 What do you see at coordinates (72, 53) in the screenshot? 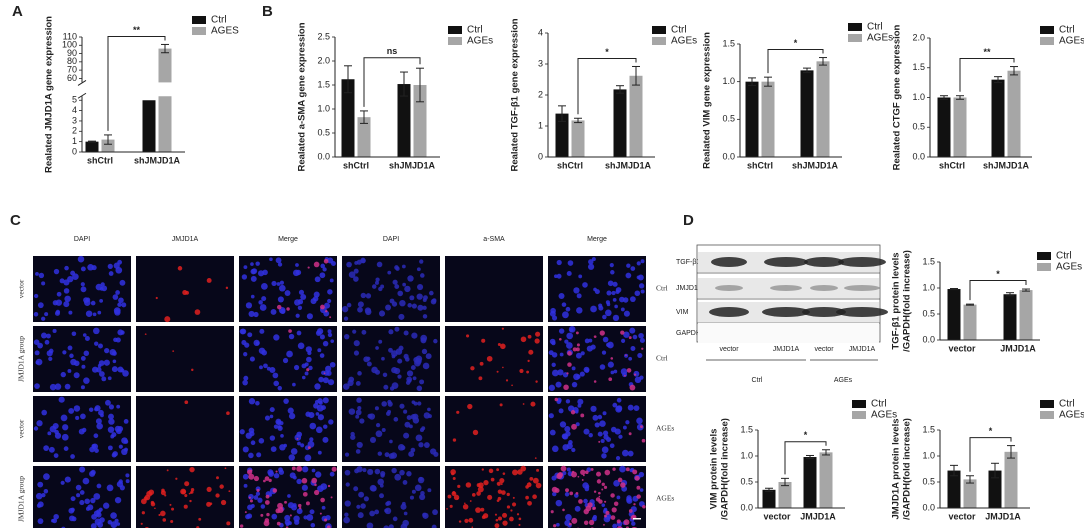
I see `y-tick-label: 90` at bounding box center [72, 53].